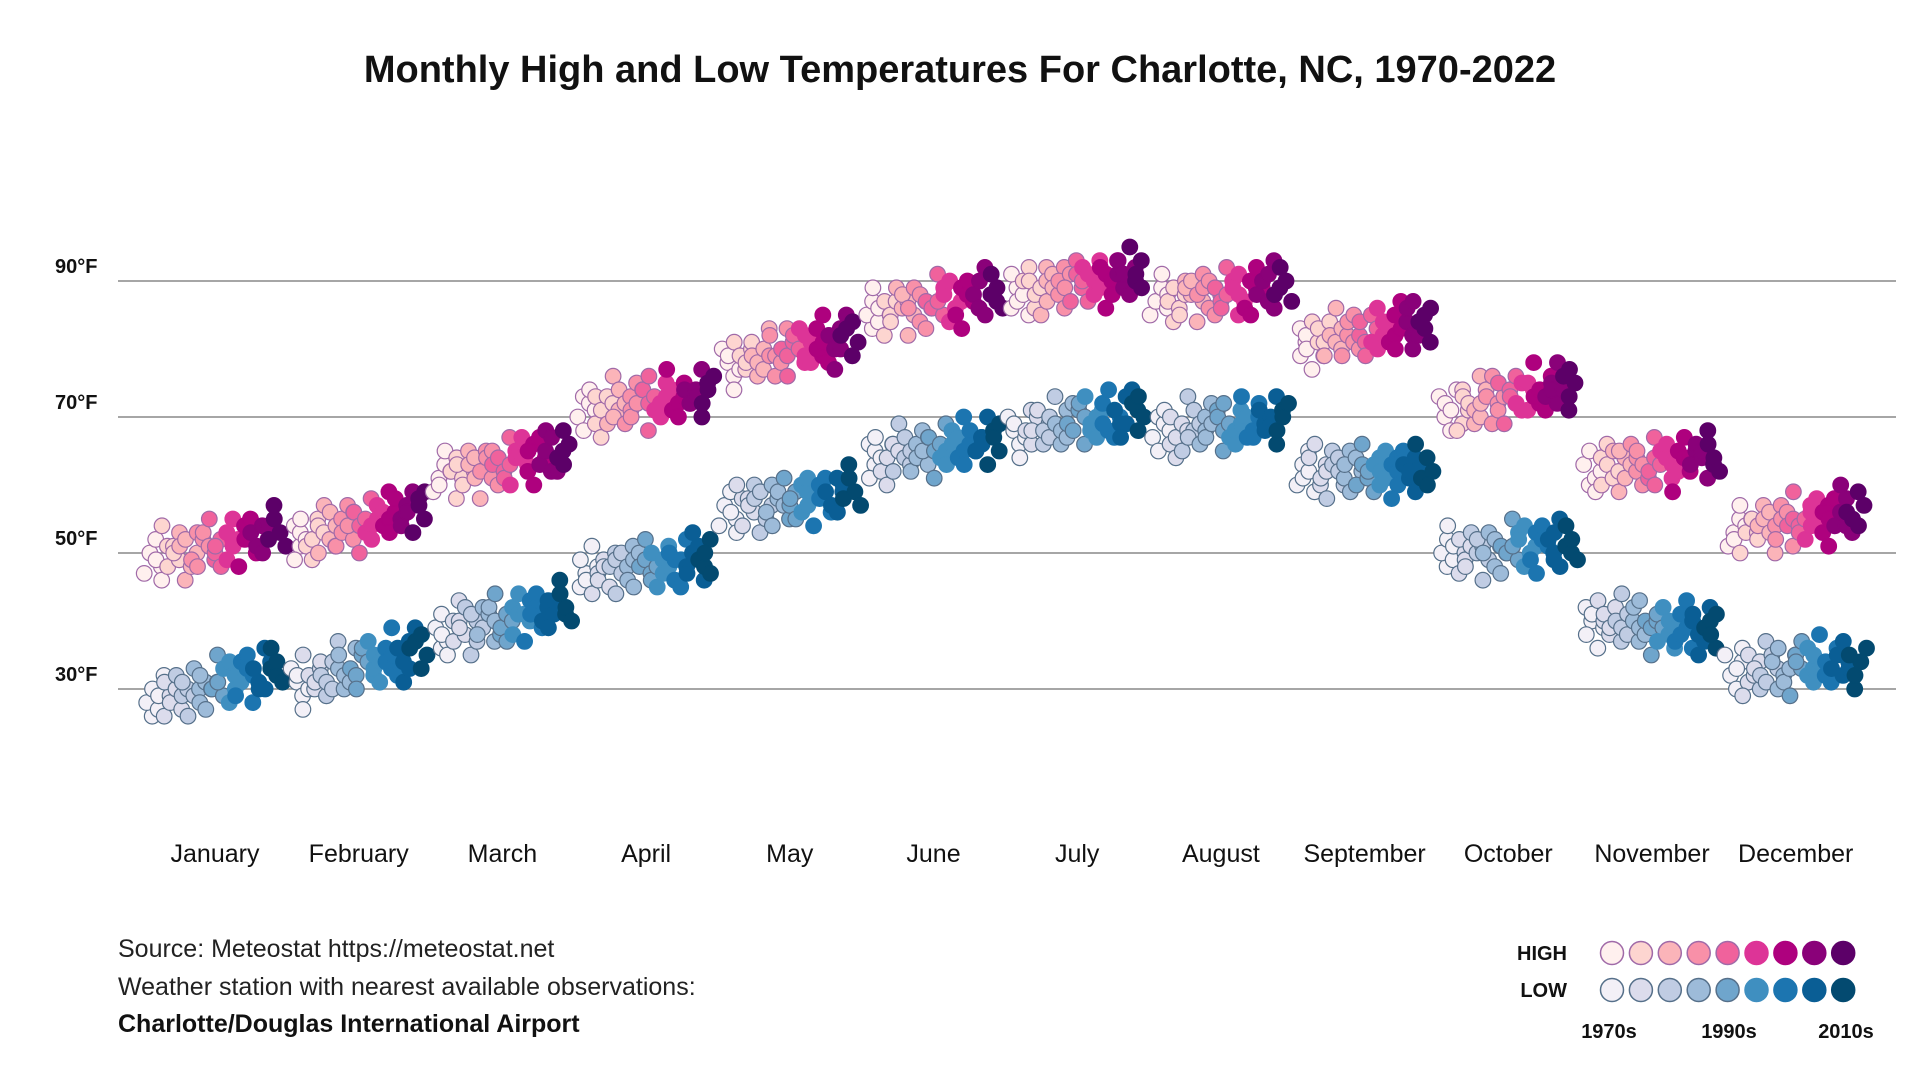 The width and height of the screenshot is (1920, 1078). I want to click on month-label: August, so click(1221, 854).